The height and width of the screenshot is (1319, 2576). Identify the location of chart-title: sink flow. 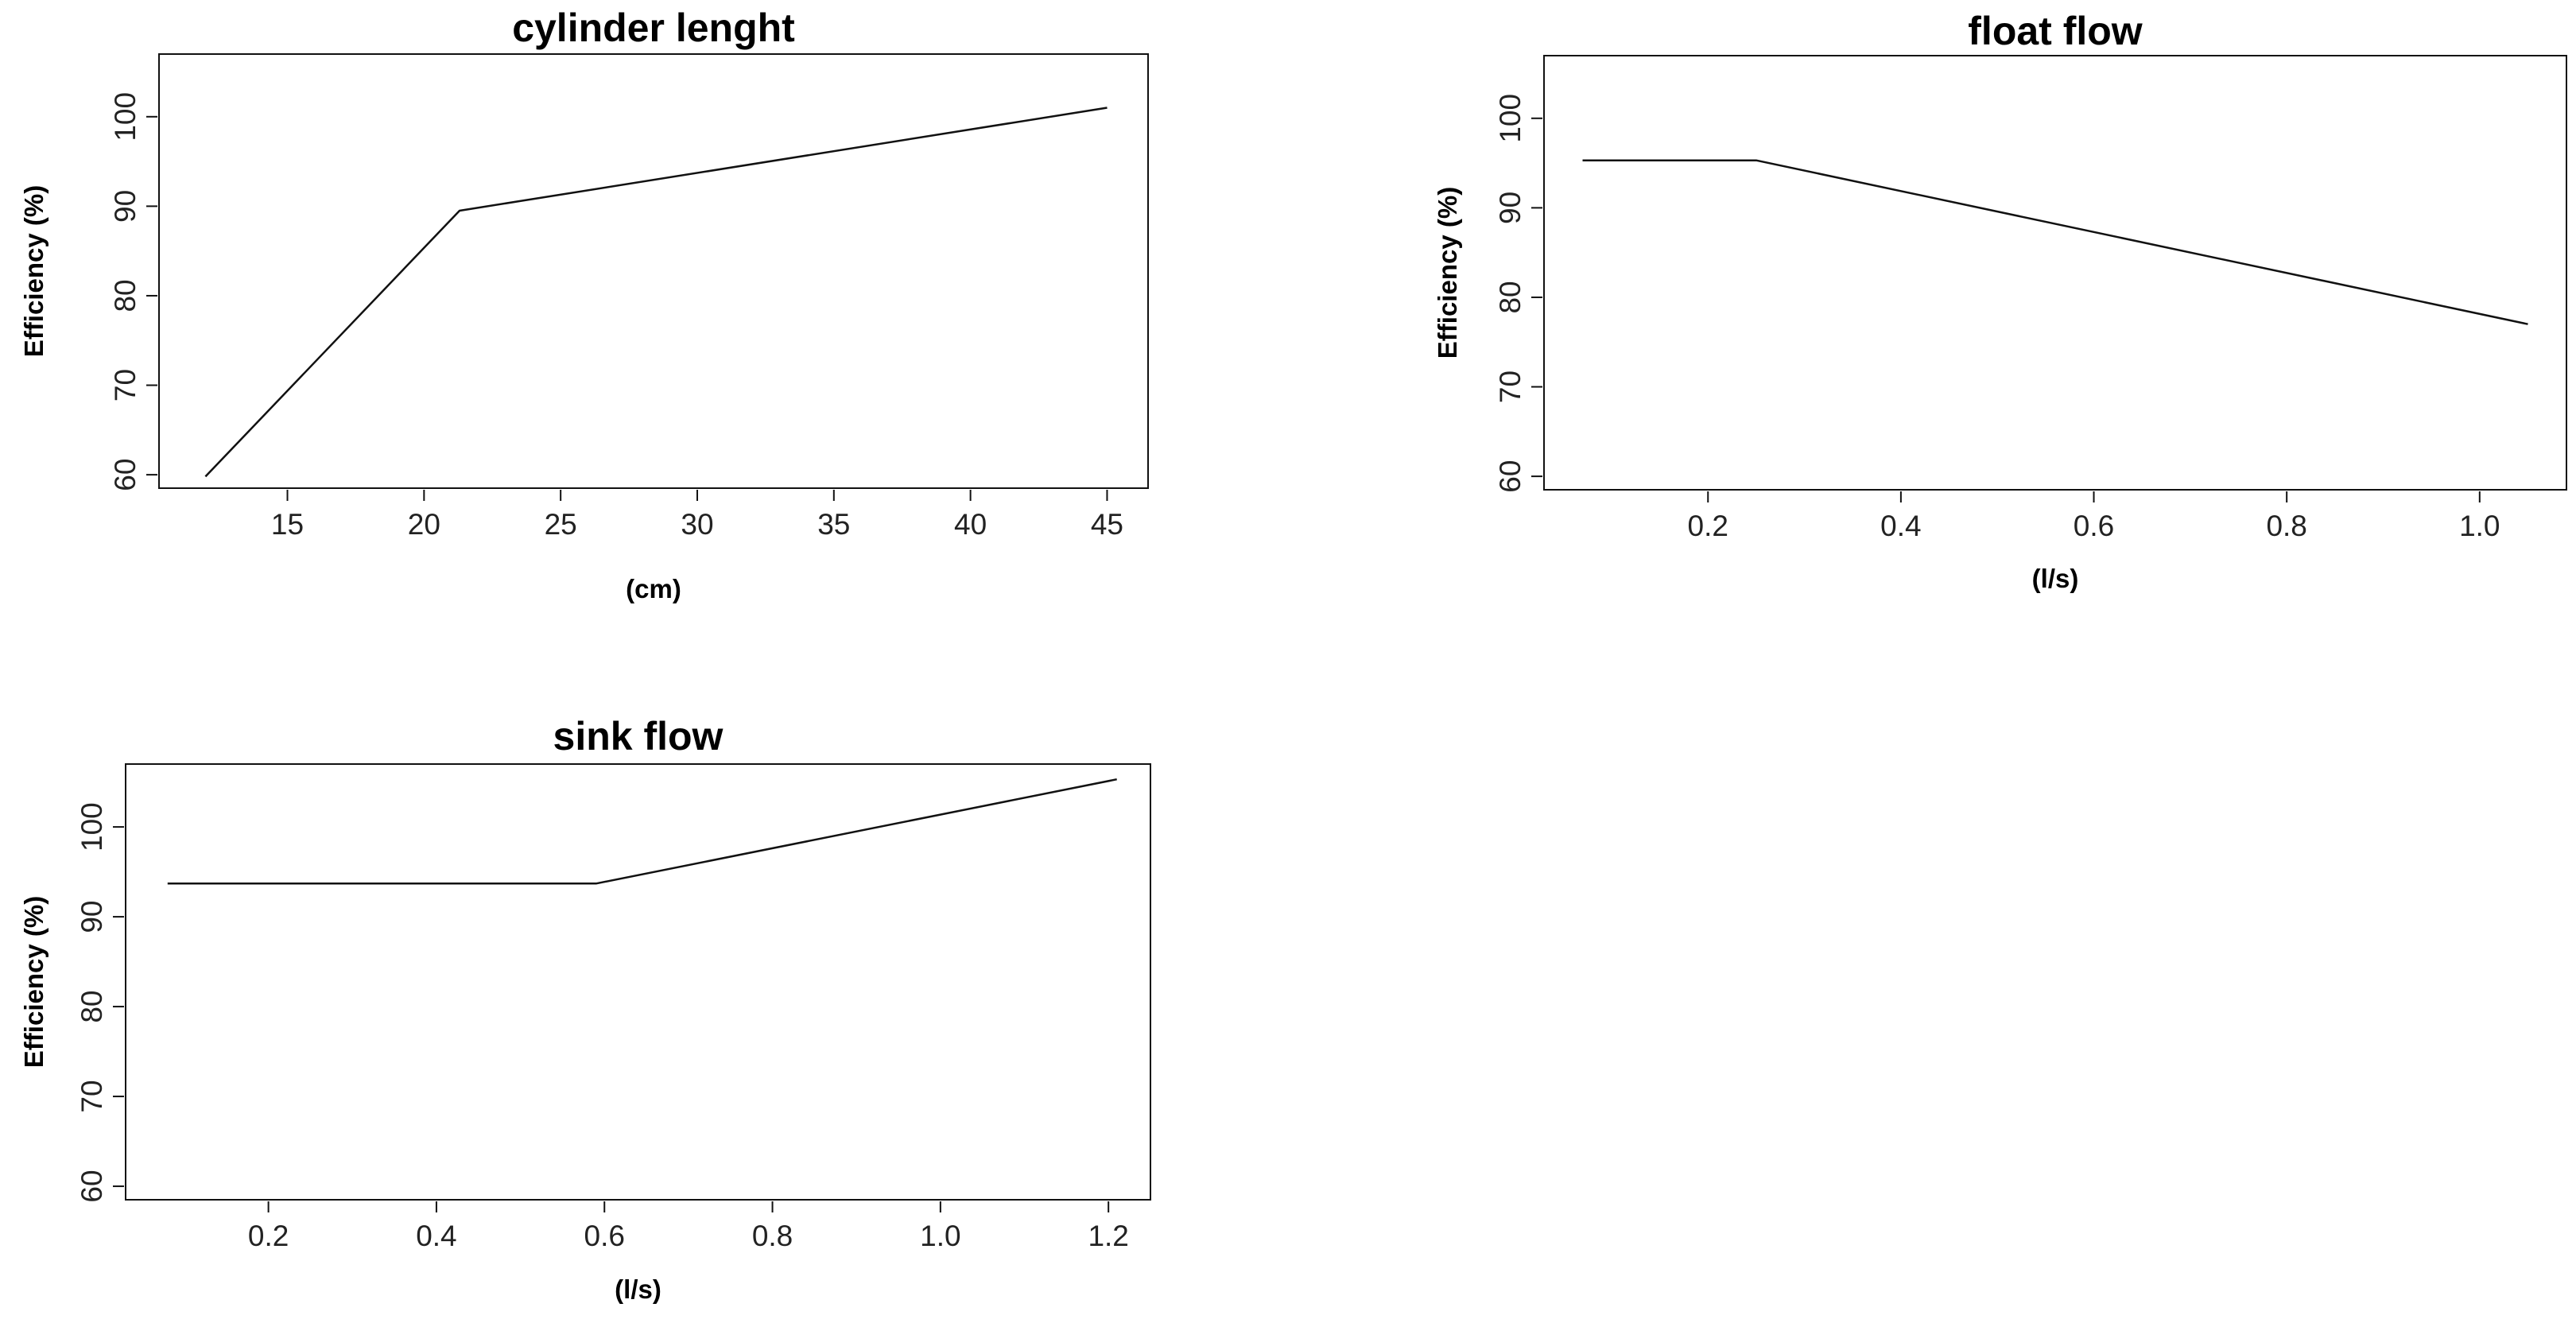
(639, 736).